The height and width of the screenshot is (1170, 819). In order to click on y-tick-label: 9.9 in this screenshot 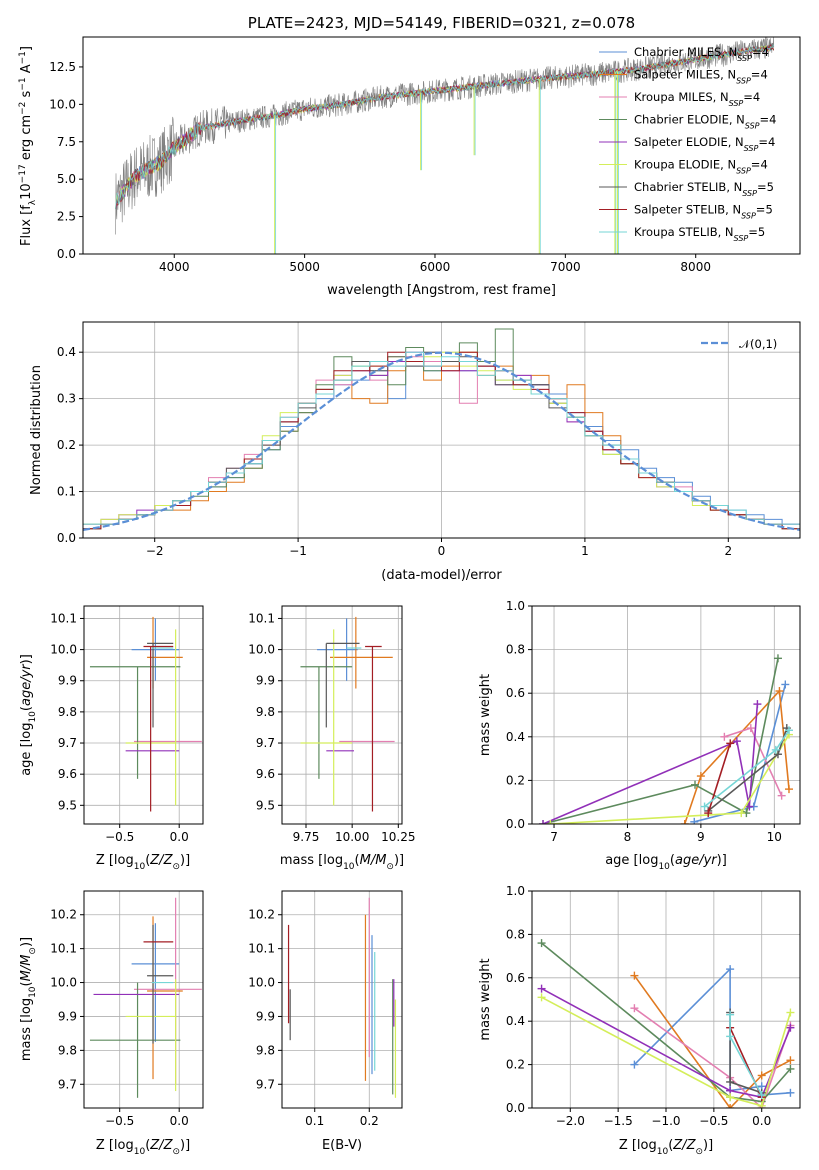, I will do `click(265, 681)`.